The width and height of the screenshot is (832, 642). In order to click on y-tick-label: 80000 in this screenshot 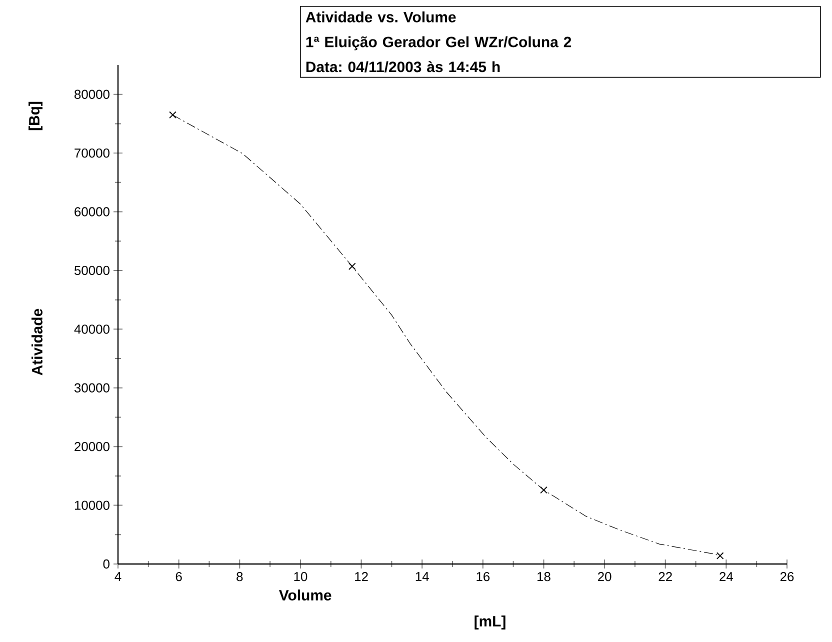, I will do `click(92, 94)`.